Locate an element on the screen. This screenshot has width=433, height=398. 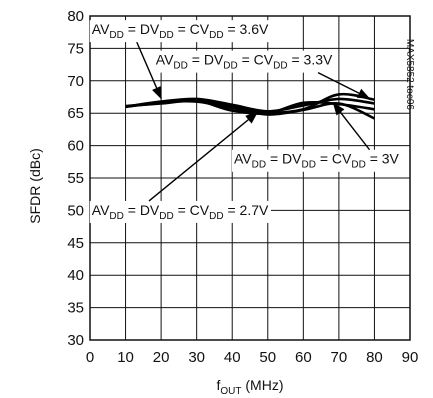
annotation-2: AVDD = DVDD = CVDD = 3.3V is located at coordinates (244, 62).